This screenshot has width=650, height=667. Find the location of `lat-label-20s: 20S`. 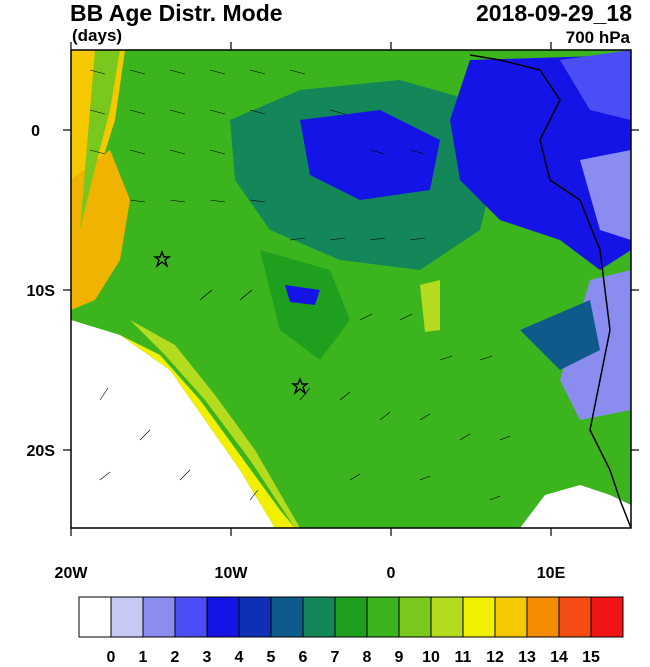

lat-label-20s: 20S is located at coordinates (41, 451).